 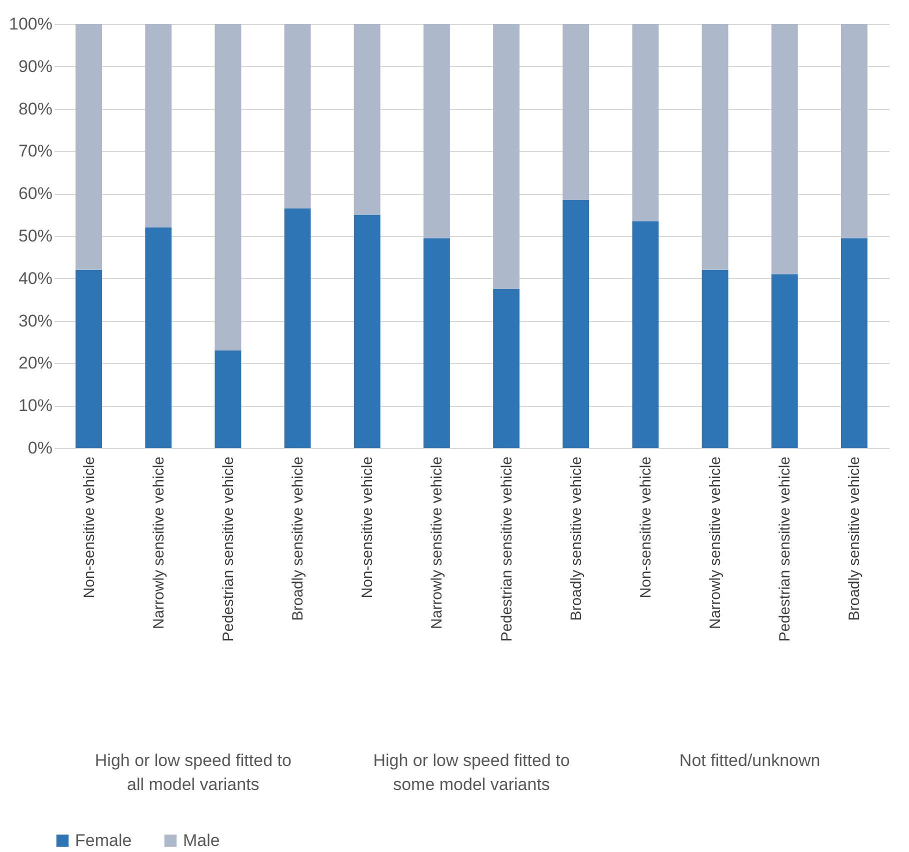 What do you see at coordinates (40, 448) in the screenshot?
I see `y-tick-label: 0%` at bounding box center [40, 448].